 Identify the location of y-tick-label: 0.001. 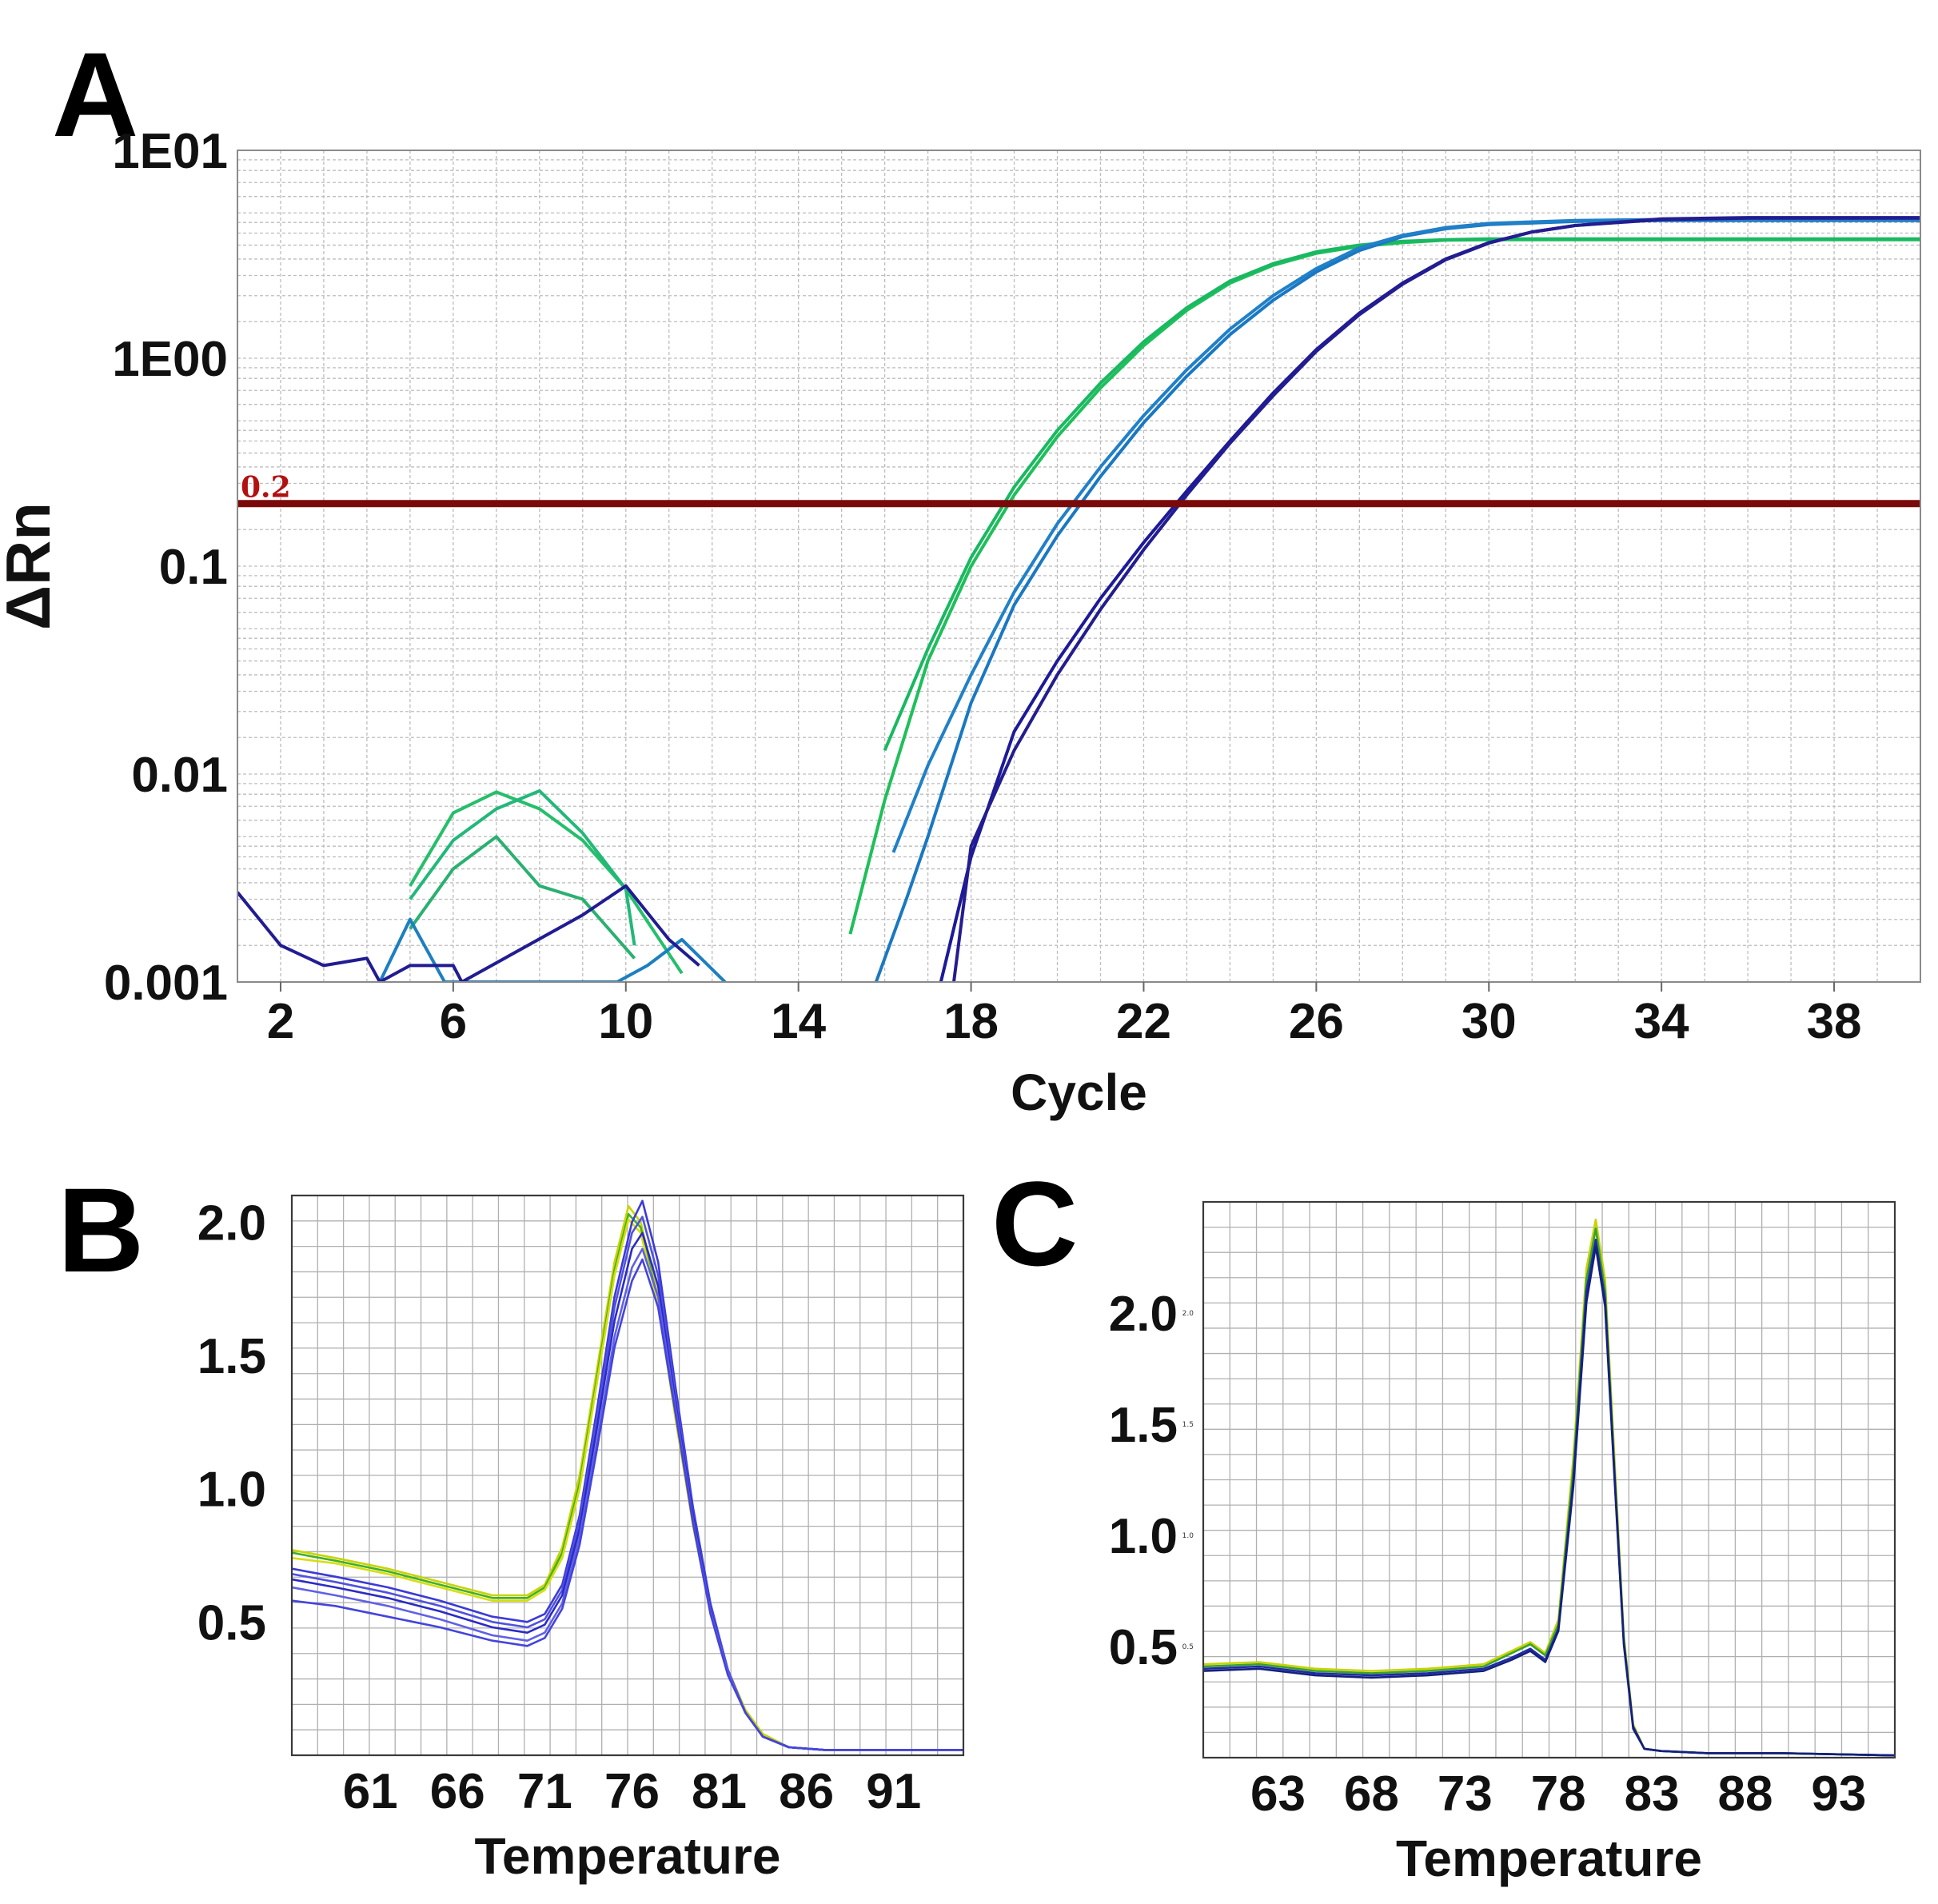
(166, 983).